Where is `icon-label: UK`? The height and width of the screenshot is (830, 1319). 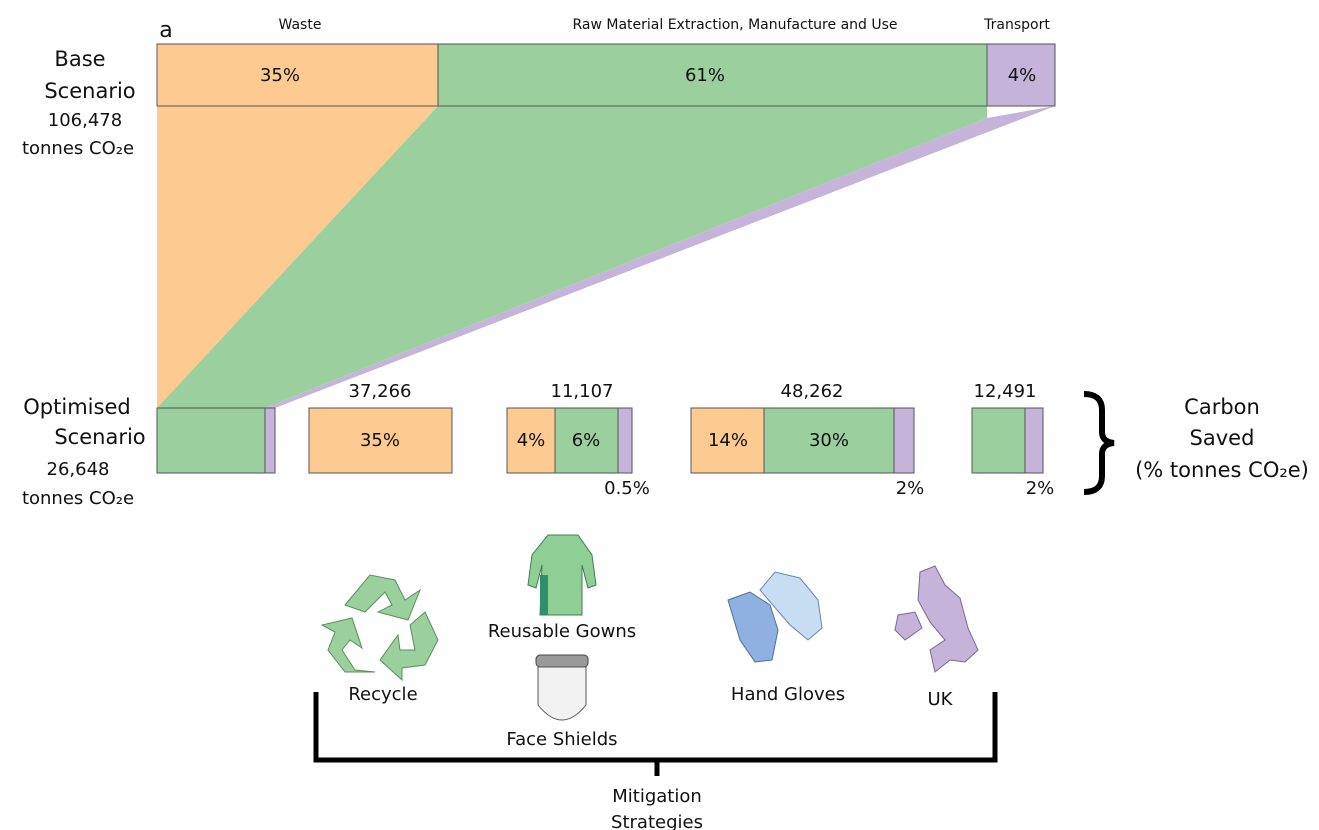 icon-label: UK is located at coordinates (941, 699).